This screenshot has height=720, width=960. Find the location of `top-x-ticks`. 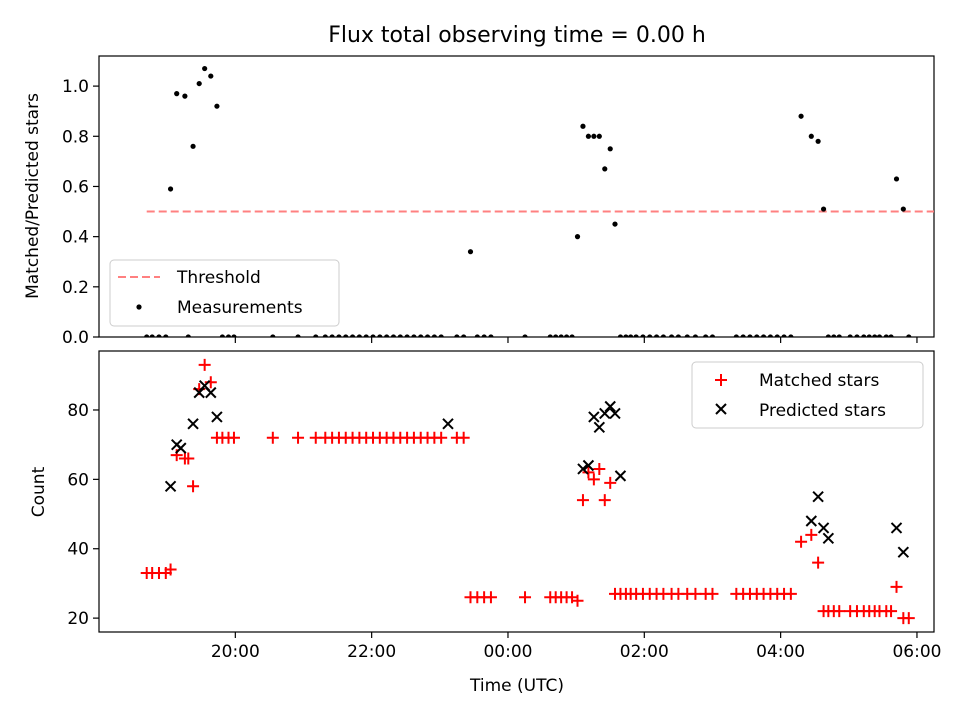

top-x-ticks is located at coordinates (576, 340).